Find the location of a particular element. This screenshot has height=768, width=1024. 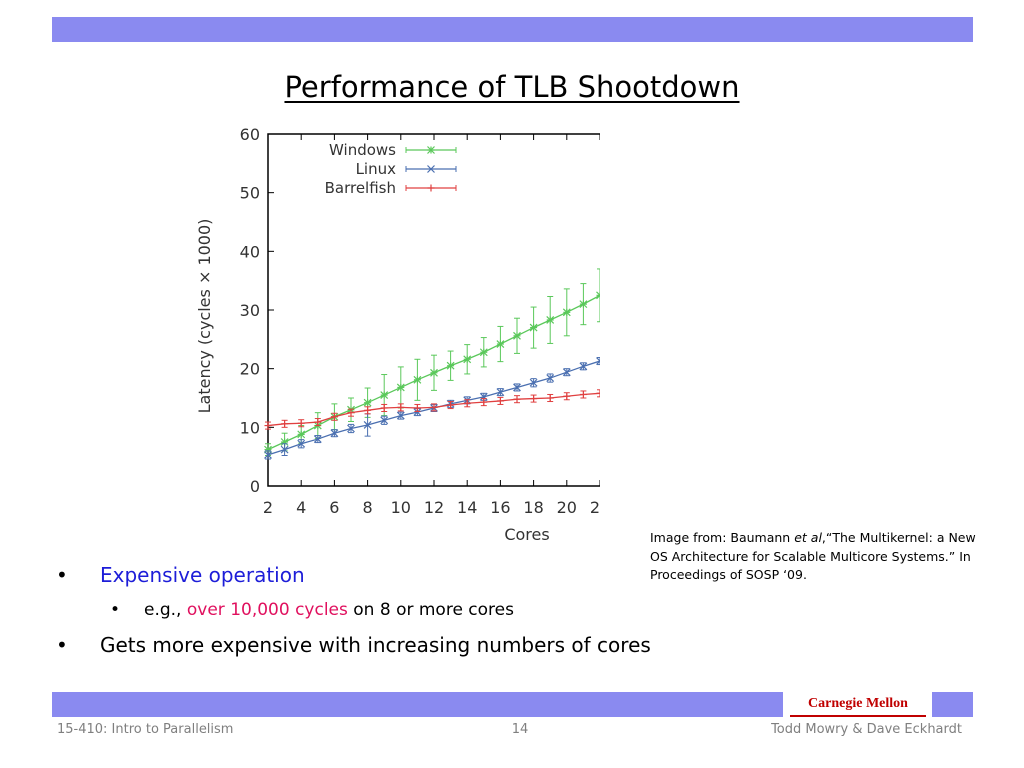

sub-bullet-highlight: over 10,000 cycles is located at coordinates (267, 610).